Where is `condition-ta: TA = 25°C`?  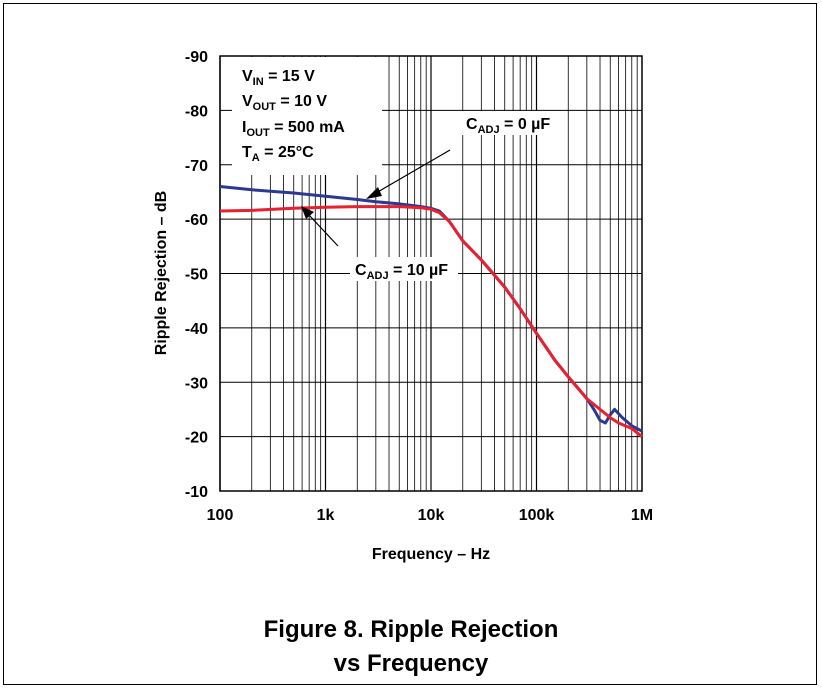
condition-ta: TA = 25°C is located at coordinates (278, 154).